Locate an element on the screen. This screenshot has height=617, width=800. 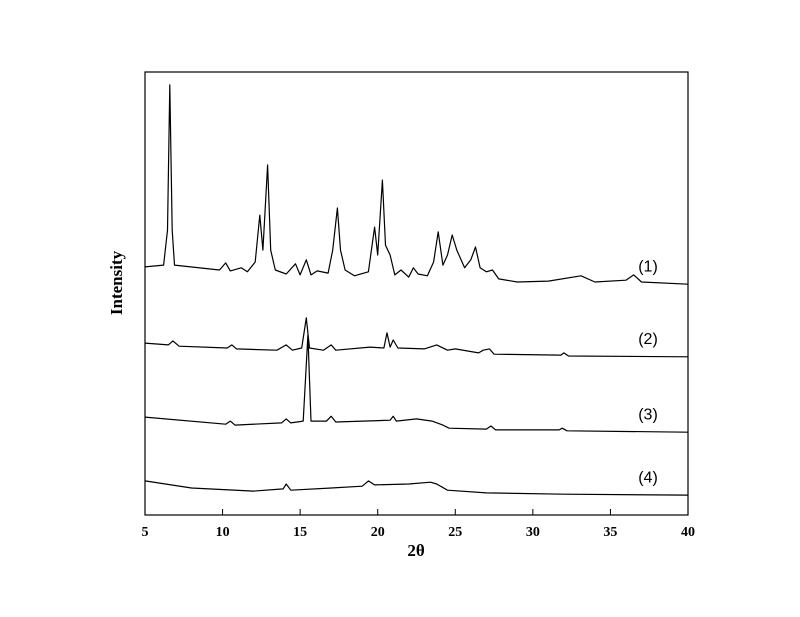
x-tick-label: 15 is located at coordinates (300, 532).